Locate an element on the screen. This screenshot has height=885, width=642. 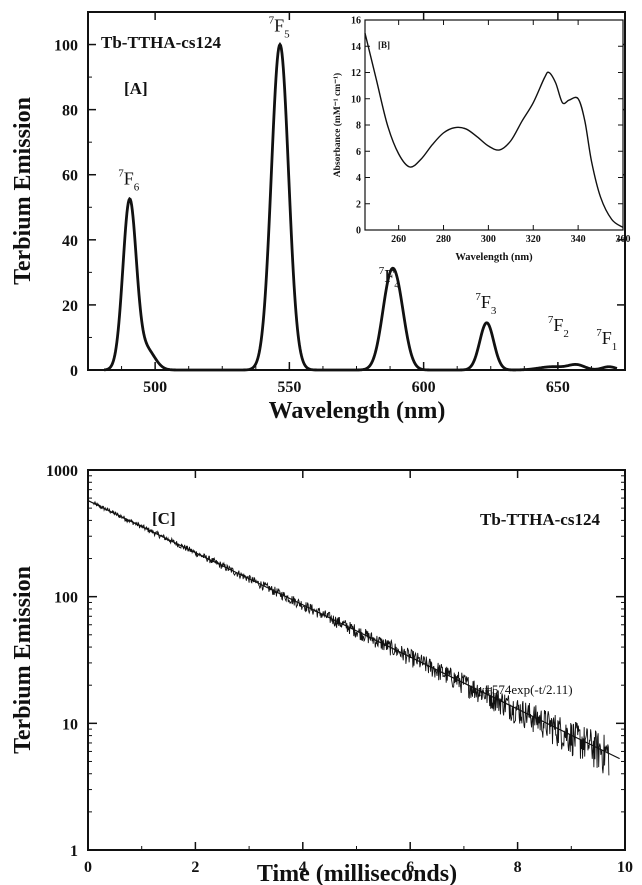
transition-label-subscript: 1 is located at coordinates (615, 347).